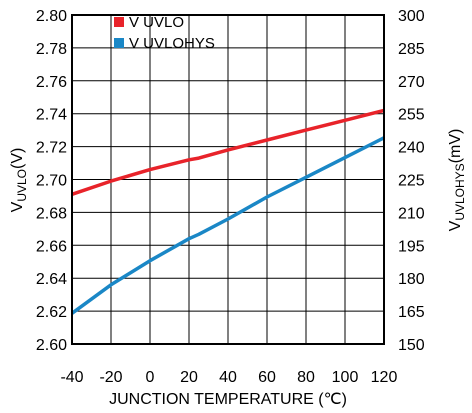 The image size is (472, 413). What do you see at coordinates (384, 377) in the screenshot?
I see `x-tick-label: 120` at bounding box center [384, 377].